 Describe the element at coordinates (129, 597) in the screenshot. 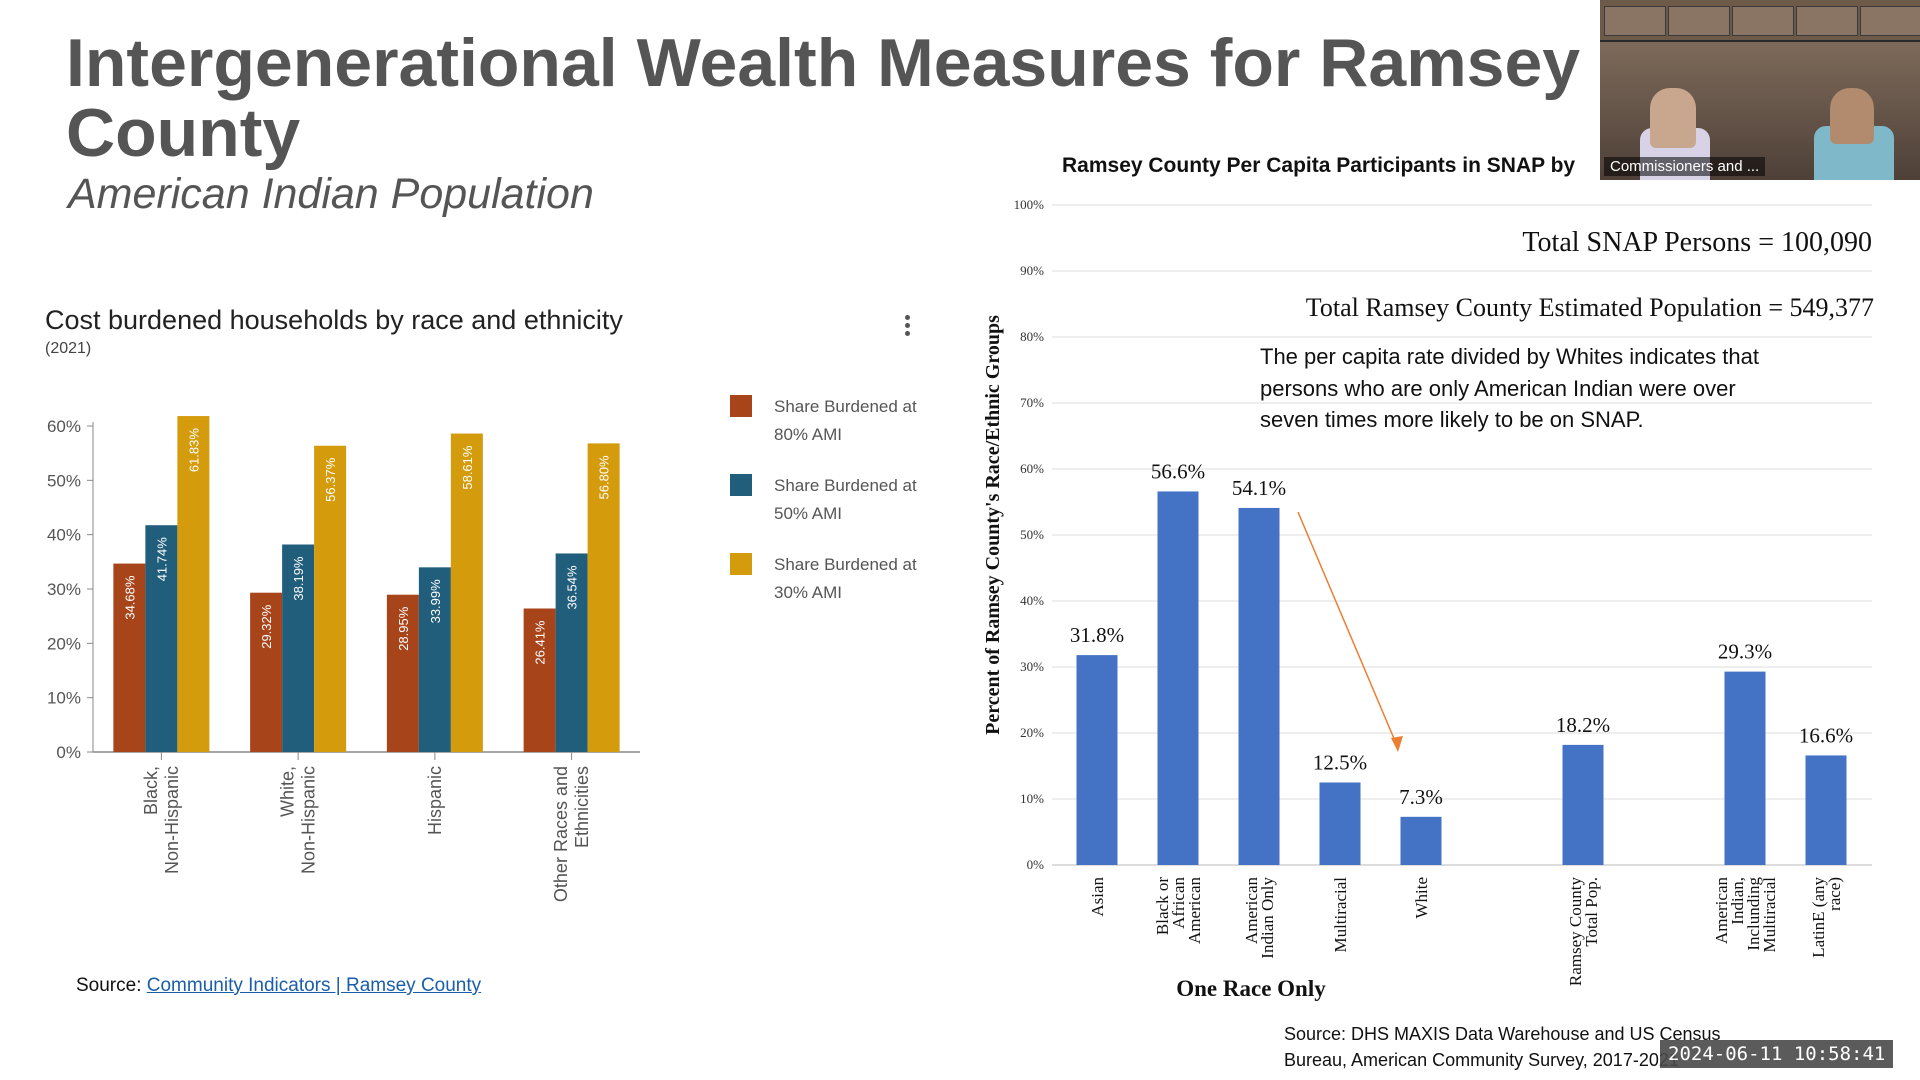

I see `left-bar-label: 34.68%` at that location.